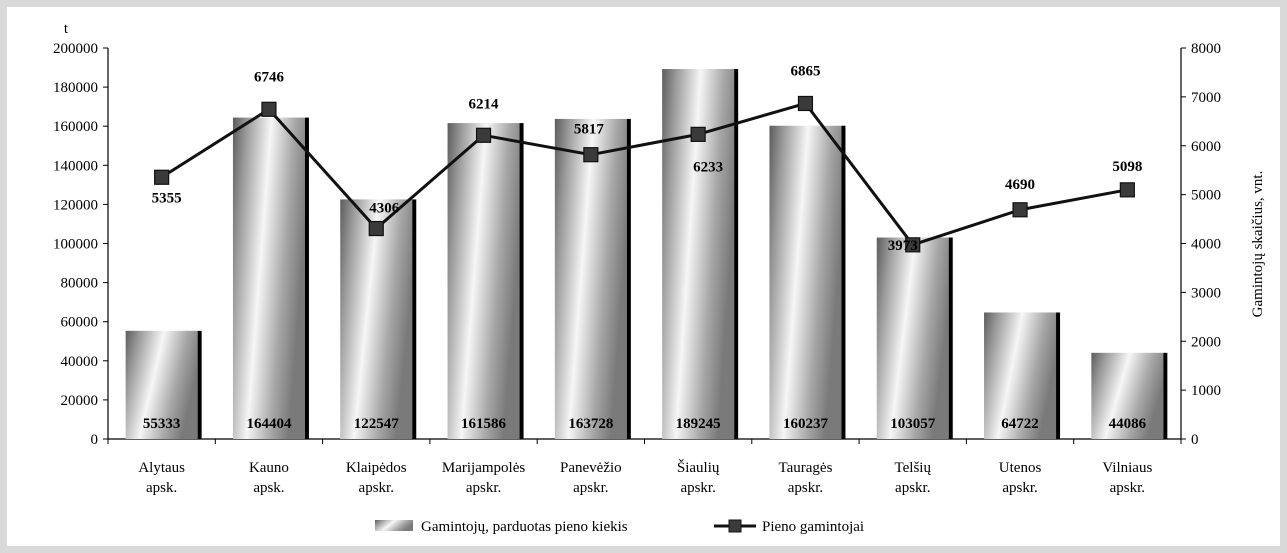 This screenshot has height=553, width=1287. What do you see at coordinates (1206, 342) in the screenshot?
I see `y-right-tick-label: 2000` at bounding box center [1206, 342].